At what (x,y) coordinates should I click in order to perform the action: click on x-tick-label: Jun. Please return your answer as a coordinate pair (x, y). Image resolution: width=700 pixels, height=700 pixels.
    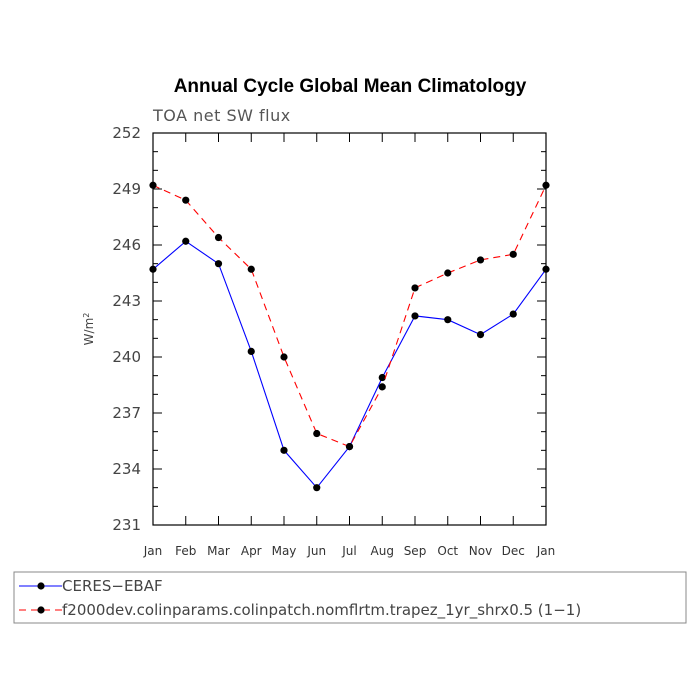
    Looking at the image, I should click on (316, 551).